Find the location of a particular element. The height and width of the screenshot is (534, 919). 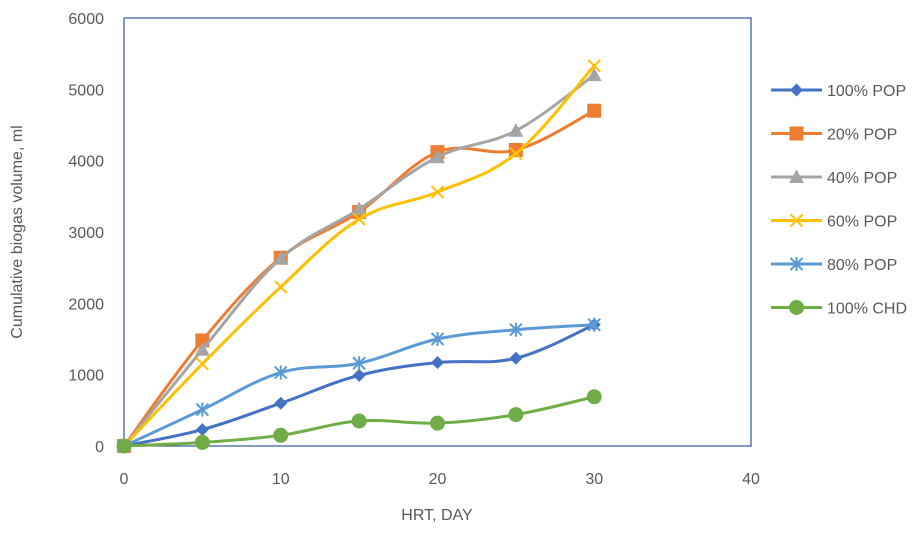

x-axis-title: HRT, DAY is located at coordinates (437, 515).